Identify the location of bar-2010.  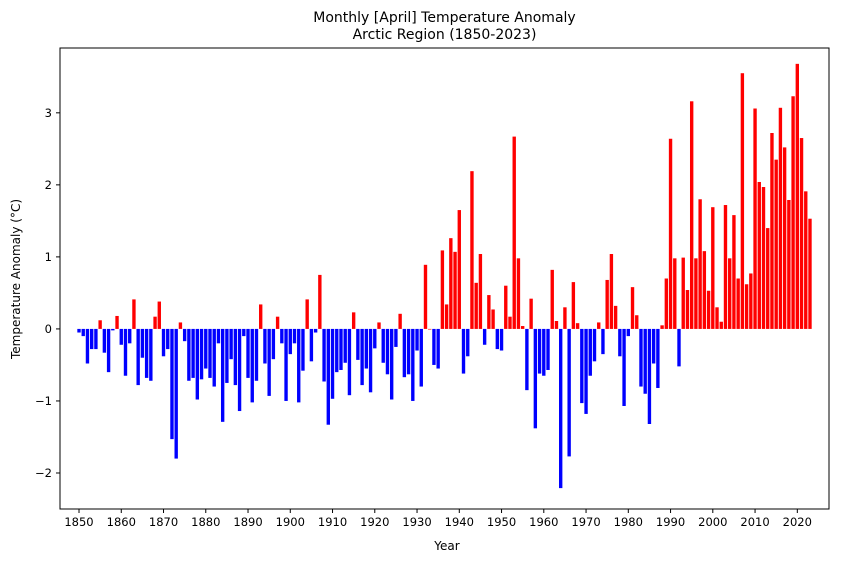
(755, 218).